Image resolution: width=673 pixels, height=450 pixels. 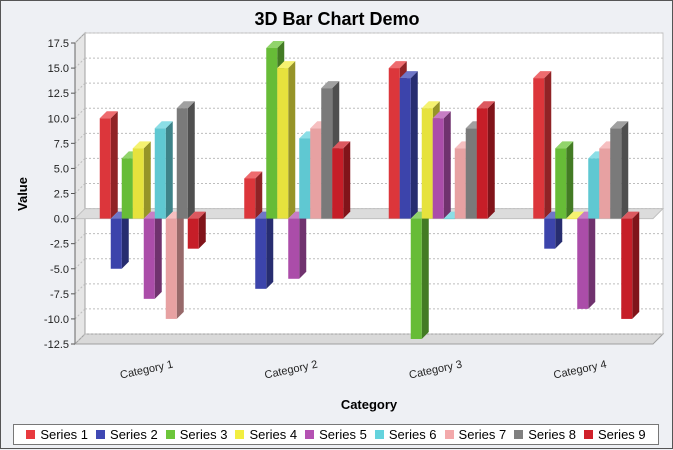 What do you see at coordinates (56, 320) in the screenshot?
I see `y-tick-label: -10.0` at bounding box center [56, 320].